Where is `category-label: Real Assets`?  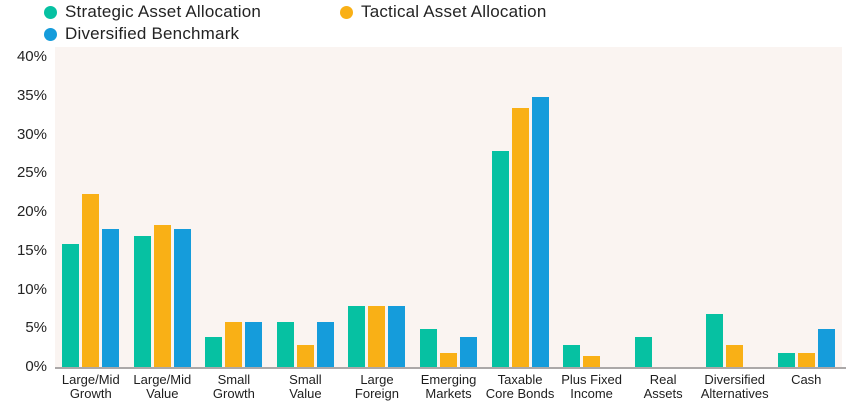 category-label: Real Assets is located at coordinates (663, 387).